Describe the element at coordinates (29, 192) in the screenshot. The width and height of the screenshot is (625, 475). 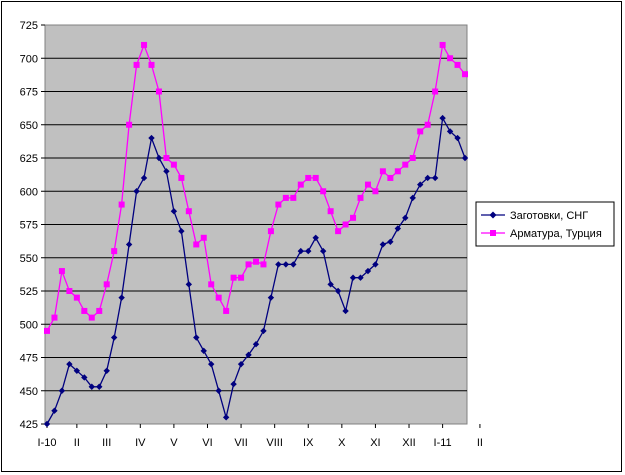
I see `y-tick-label: 600` at that location.